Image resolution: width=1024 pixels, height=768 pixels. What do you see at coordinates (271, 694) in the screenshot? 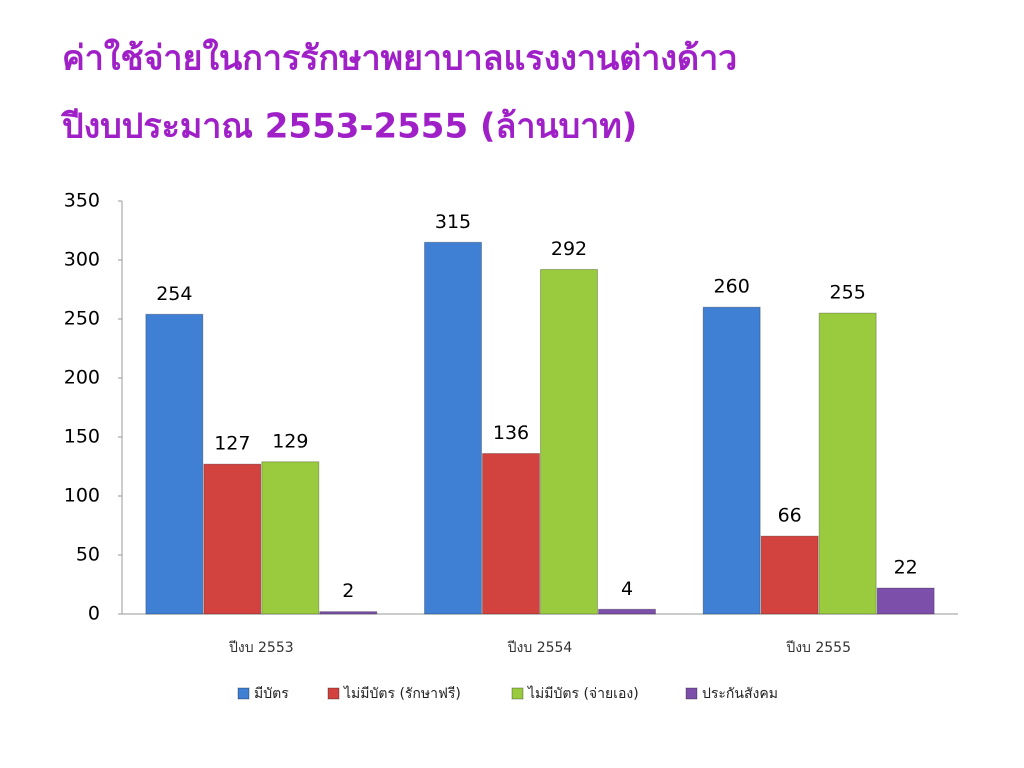
I see `legend-label: มีบัตร` at bounding box center [271, 694].